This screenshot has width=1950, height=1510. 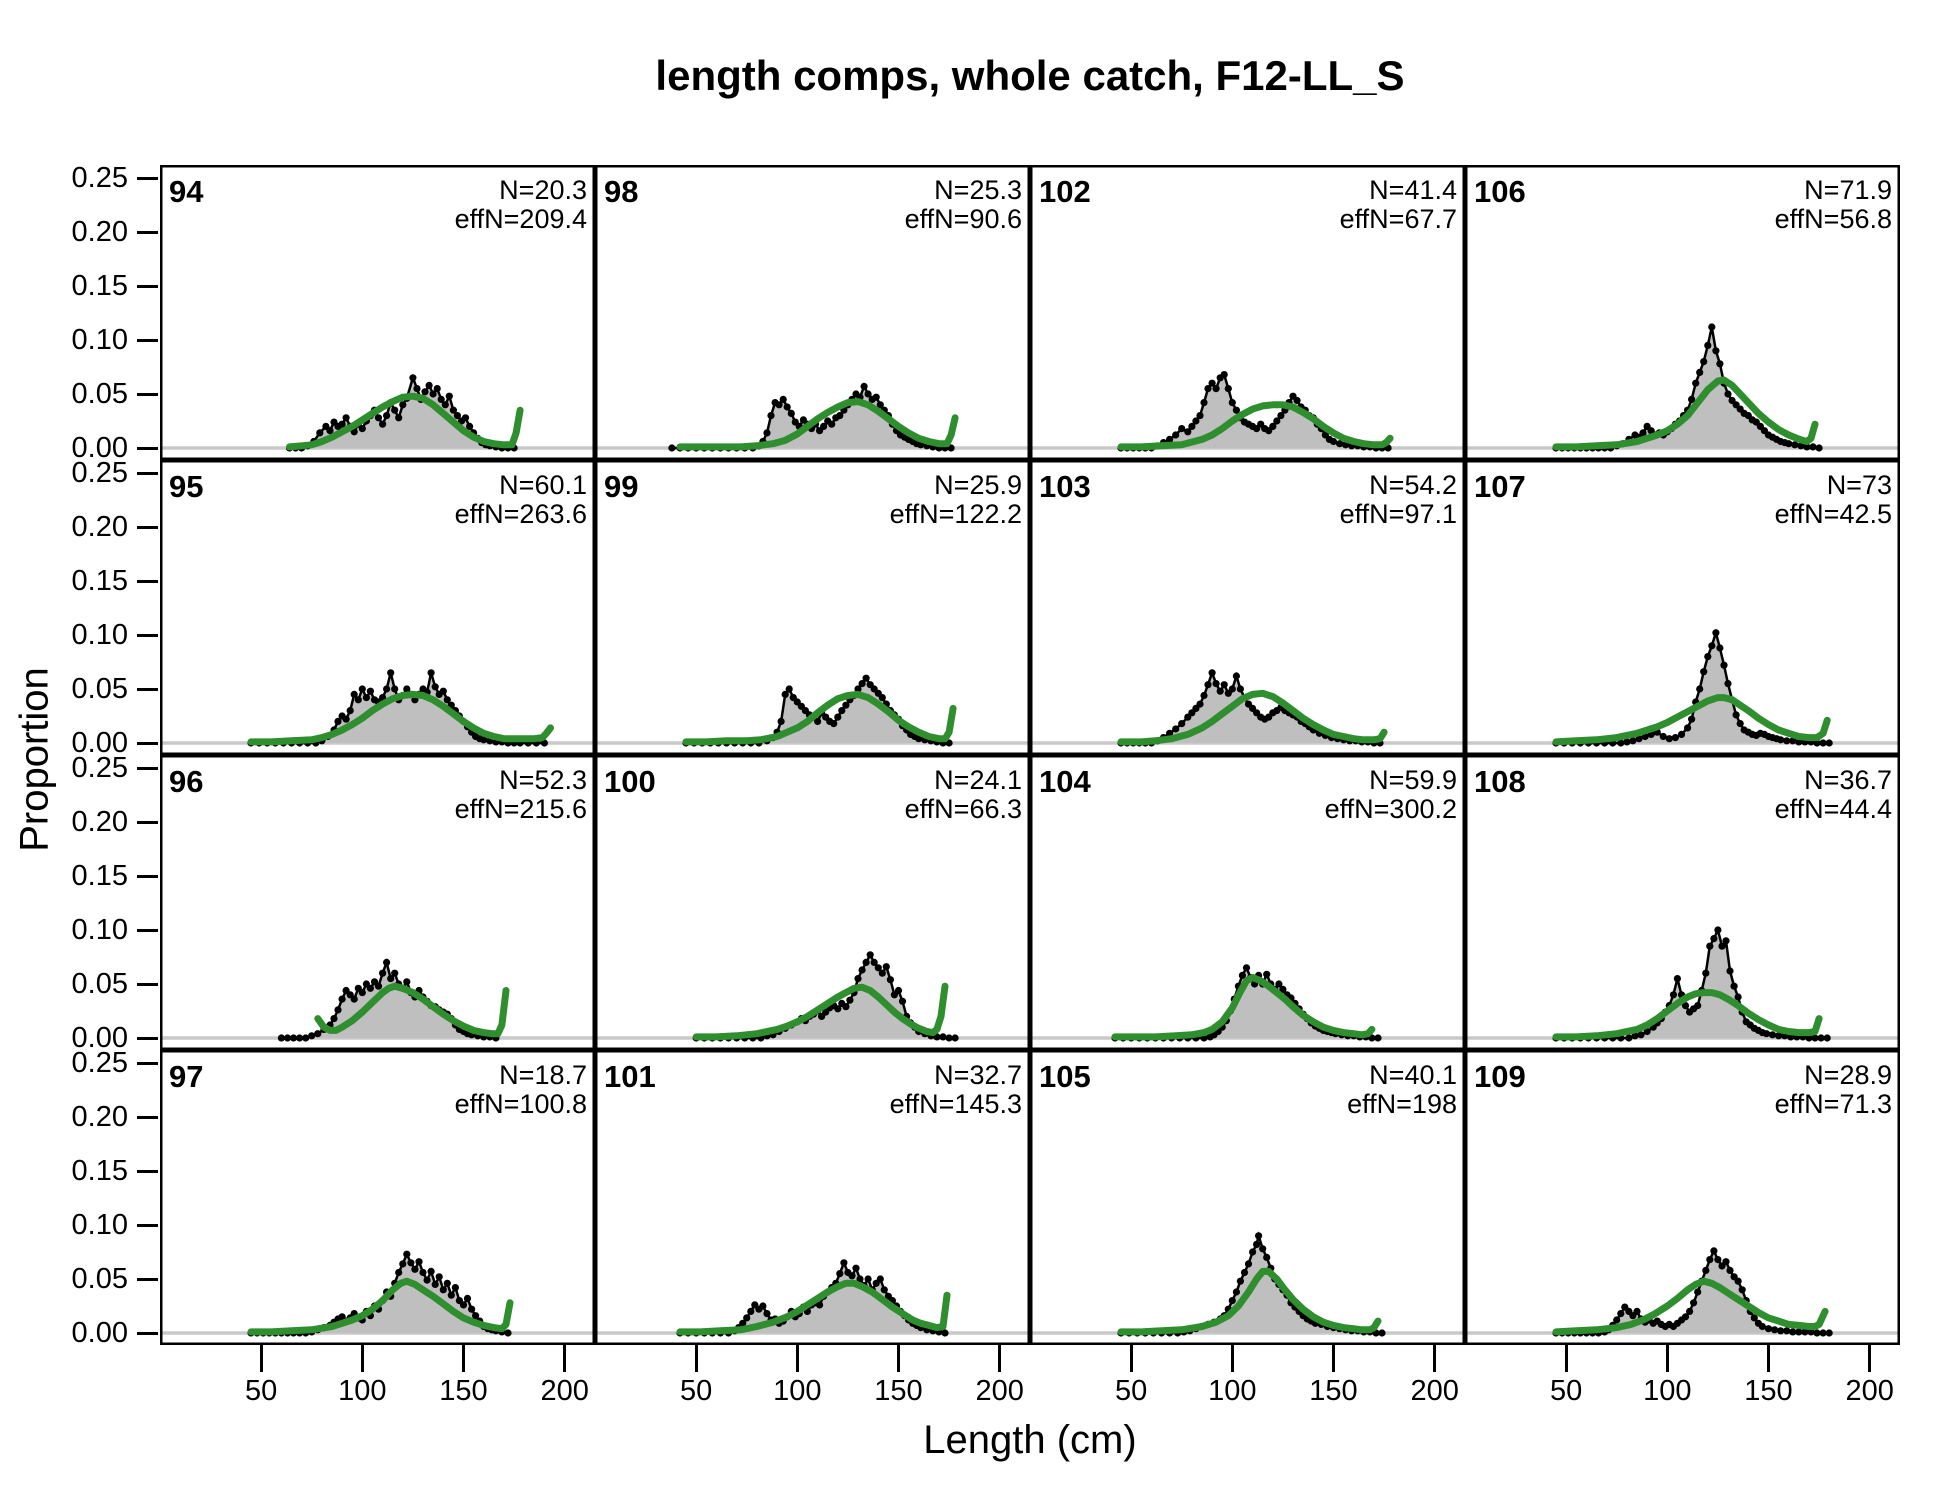 I want to click on y-tick-label: 0.25, so click(x=99, y=472).